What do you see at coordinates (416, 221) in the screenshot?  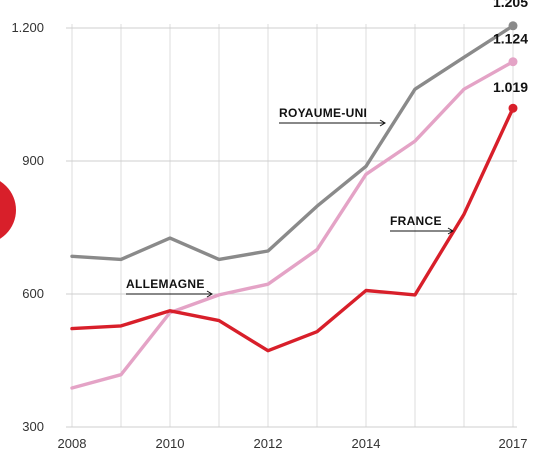 I see `series-name-label: FRANCE` at bounding box center [416, 221].